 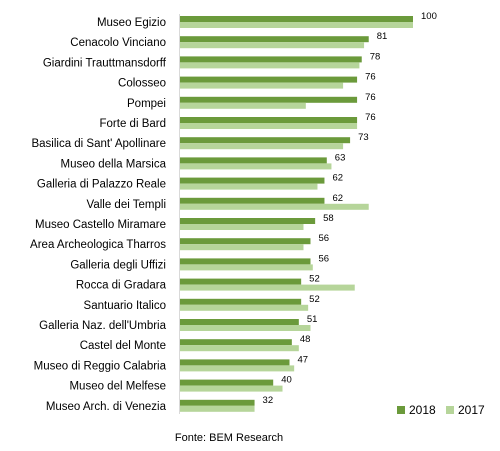 I want to click on value-label-giardini-trauttmansdorff: 78, so click(x=375, y=56).